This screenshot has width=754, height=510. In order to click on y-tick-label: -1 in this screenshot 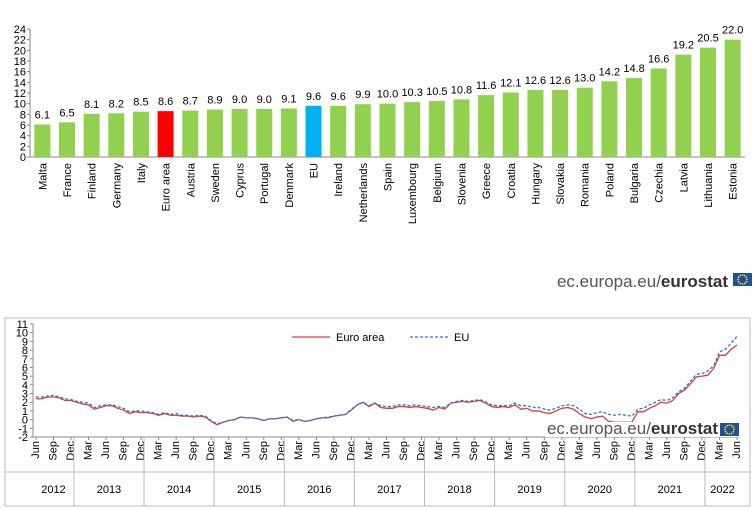, I will do `click(23, 429)`.